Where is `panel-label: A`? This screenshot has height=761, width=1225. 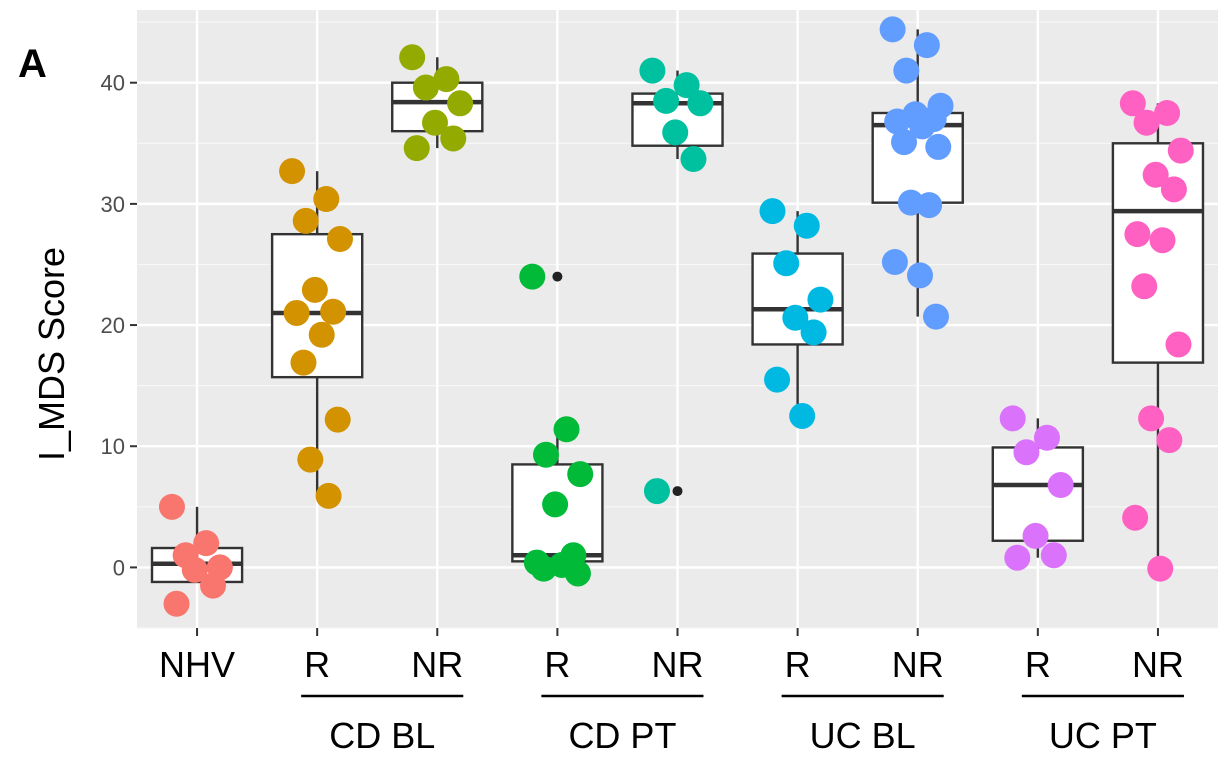
panel-label: A is located at coordinates (32, 64).